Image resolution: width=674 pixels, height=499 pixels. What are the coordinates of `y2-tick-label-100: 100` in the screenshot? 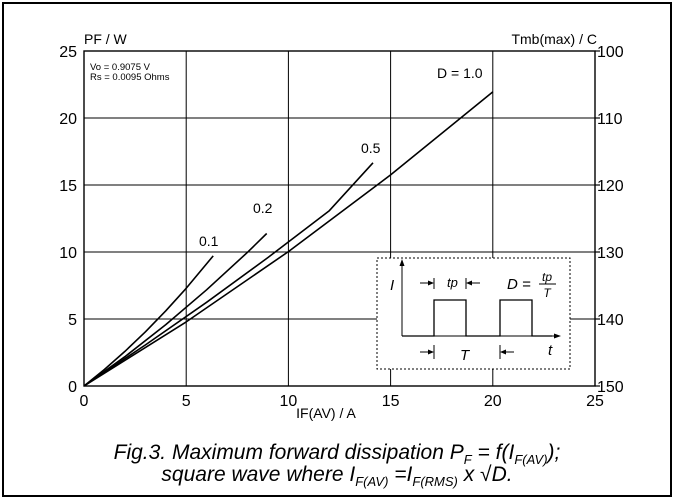 It's located at (610, 52).